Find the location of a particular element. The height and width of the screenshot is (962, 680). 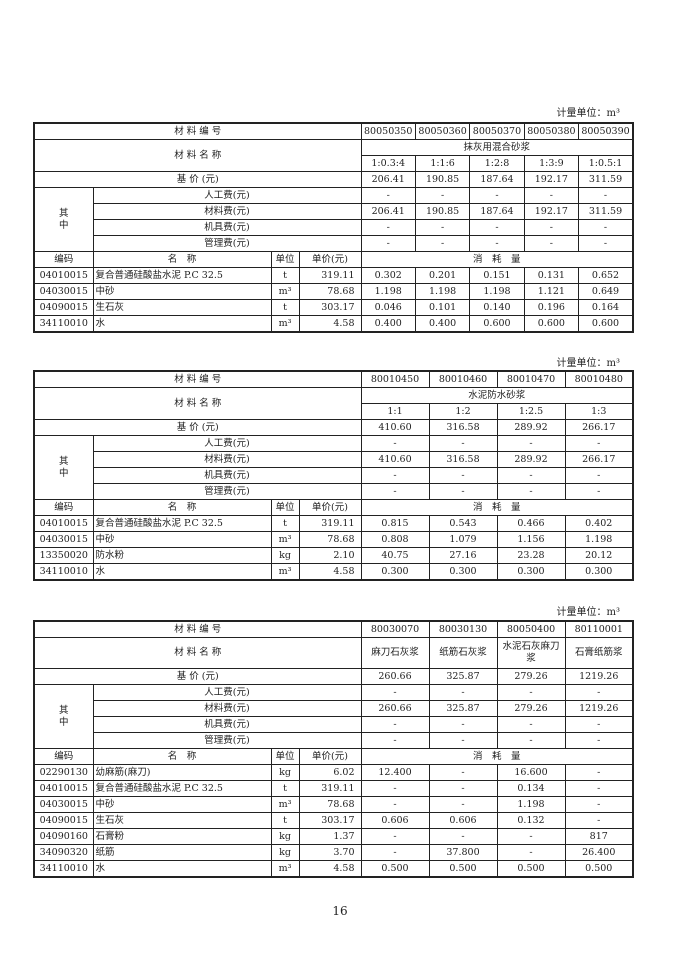

item-code: 13350020 is located at coordinates (63, 555).